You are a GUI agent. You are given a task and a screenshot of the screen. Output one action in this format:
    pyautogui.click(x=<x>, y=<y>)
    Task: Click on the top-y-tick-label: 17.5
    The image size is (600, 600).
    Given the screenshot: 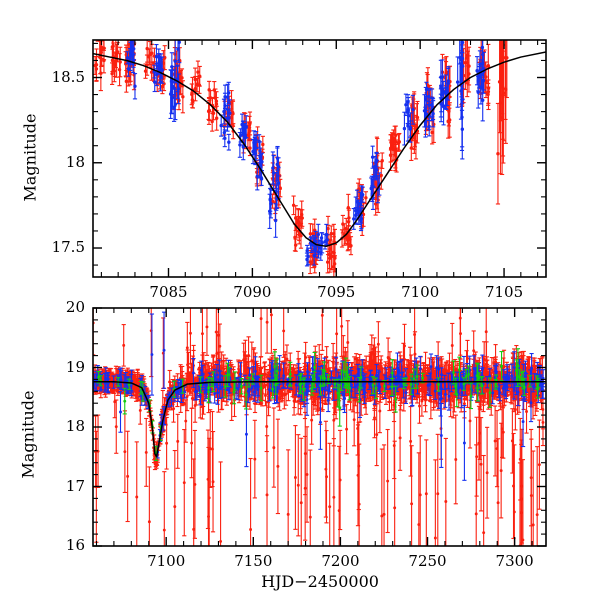 What is the action you would take?
    pyautogui.click(x=68, y=247)
    